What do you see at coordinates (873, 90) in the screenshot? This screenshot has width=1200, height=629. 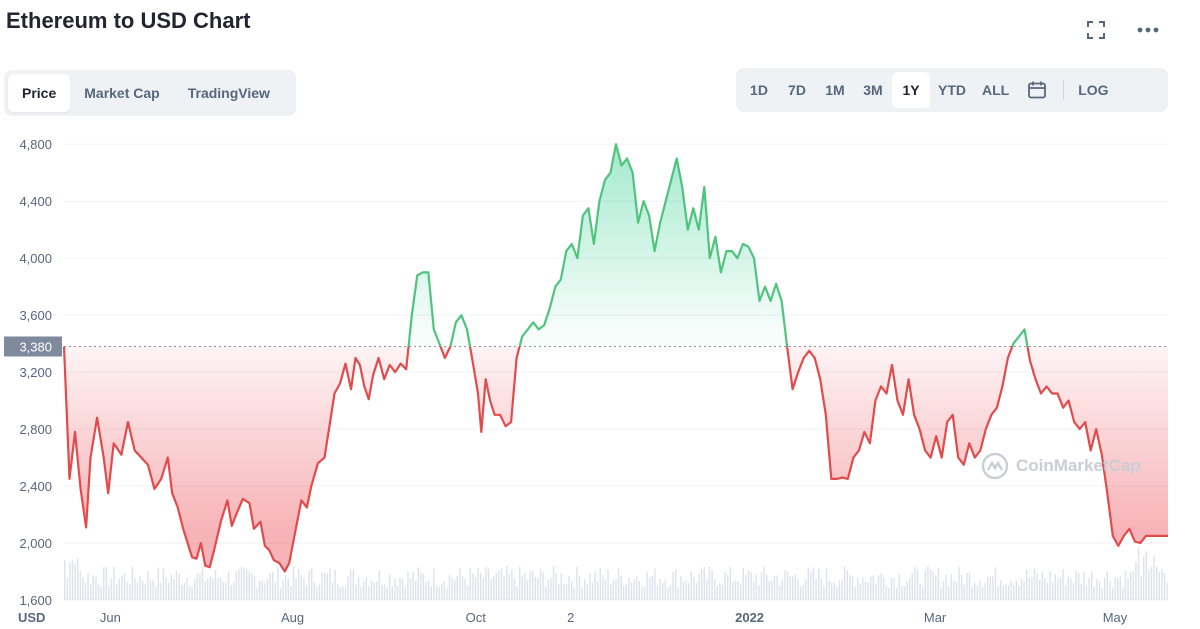 I see `range-3m: 3M` at bounding box center [873, 90].